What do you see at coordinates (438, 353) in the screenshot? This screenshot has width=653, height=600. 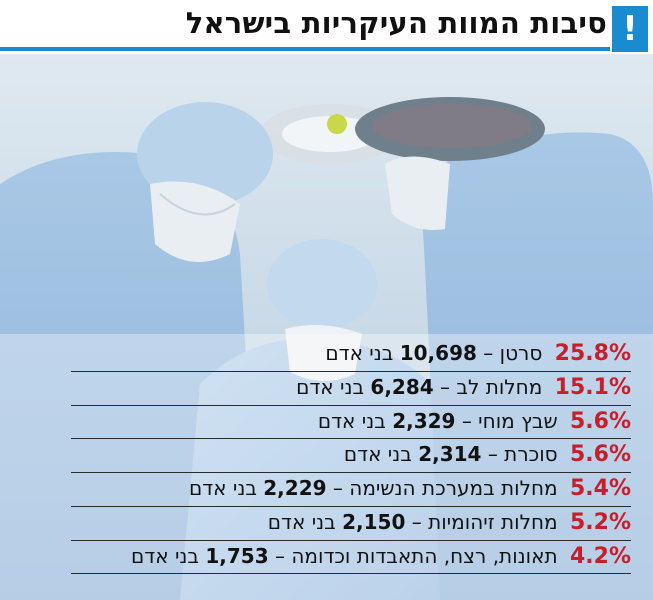 I see `count-value: 10,698` at bounding box center [438, 353].